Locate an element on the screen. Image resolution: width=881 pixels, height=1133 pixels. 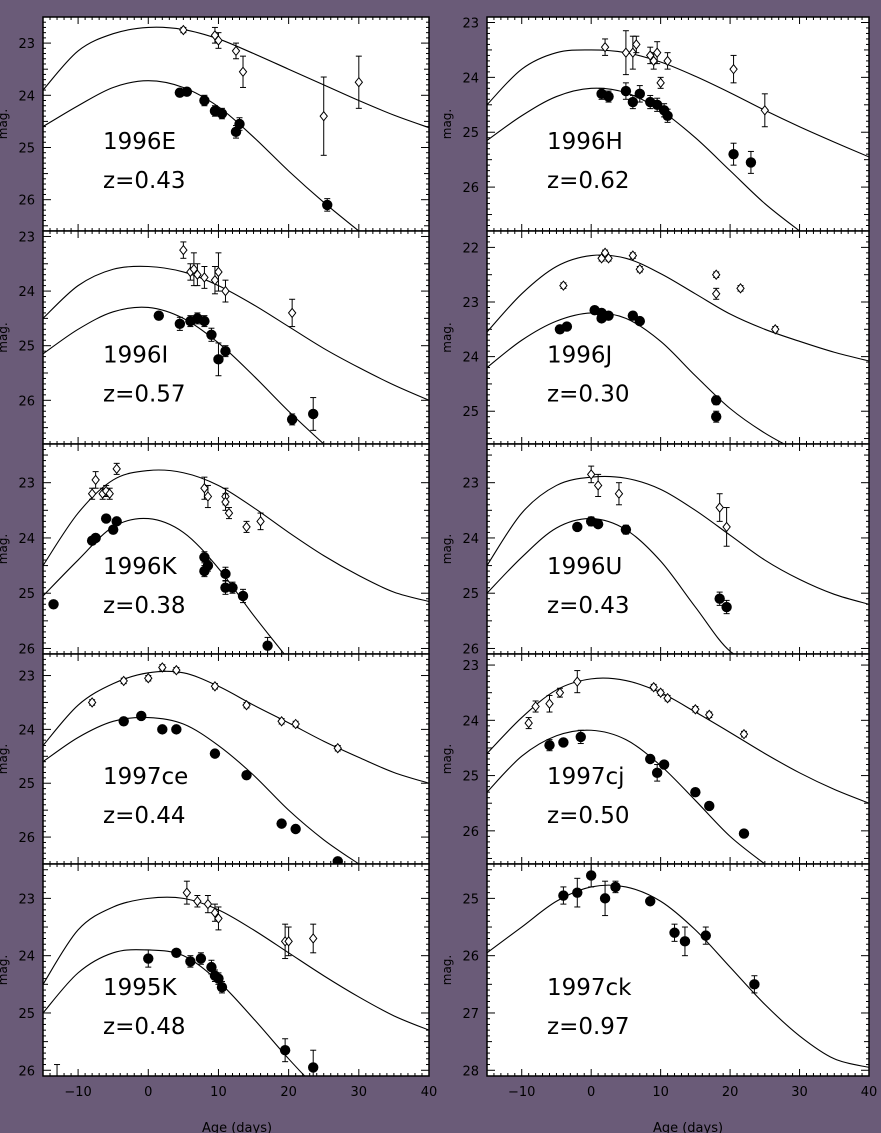
y-axis-label: mag. is located at coordinates (447, 759).